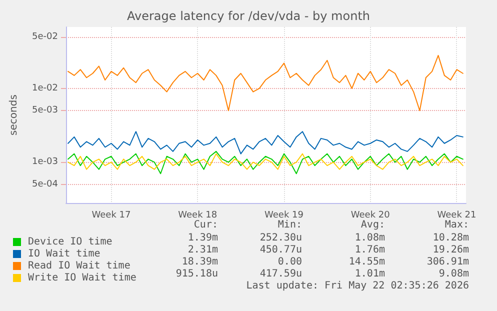 The height and width of the screenshot is (311, 497). What do you see at coordinates (248, 16) in the screenshot?
I see `chart-title: Average latency for /dev/vda - by month` at bounding box center [248, 16].